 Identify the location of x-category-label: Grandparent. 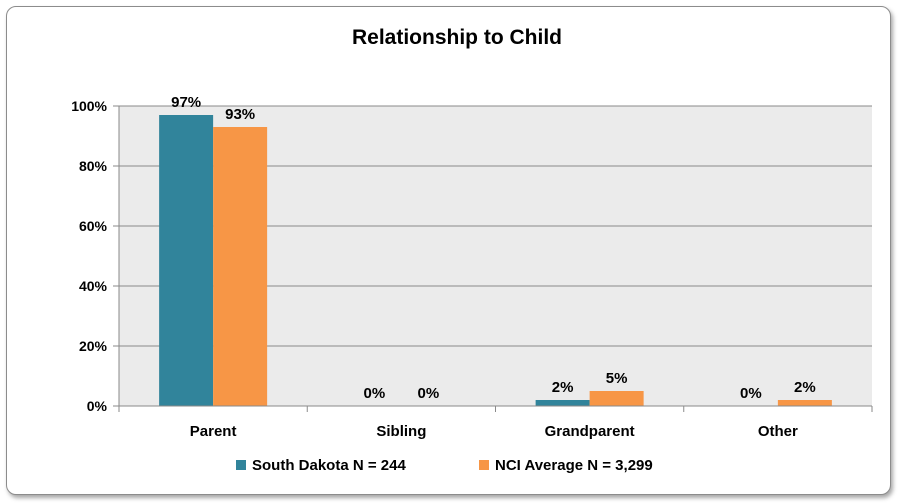
(590, 431).